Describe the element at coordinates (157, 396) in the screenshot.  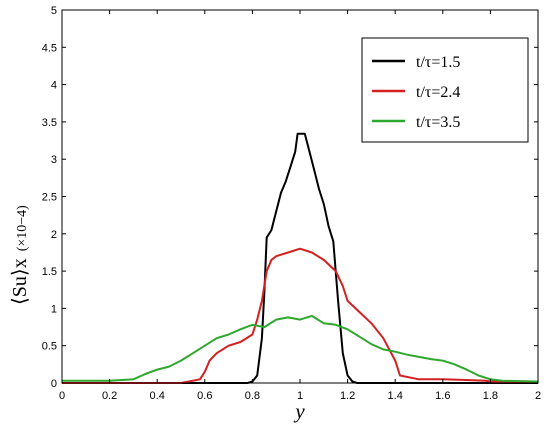
I see `x-tick-label: 0.4` at that location.